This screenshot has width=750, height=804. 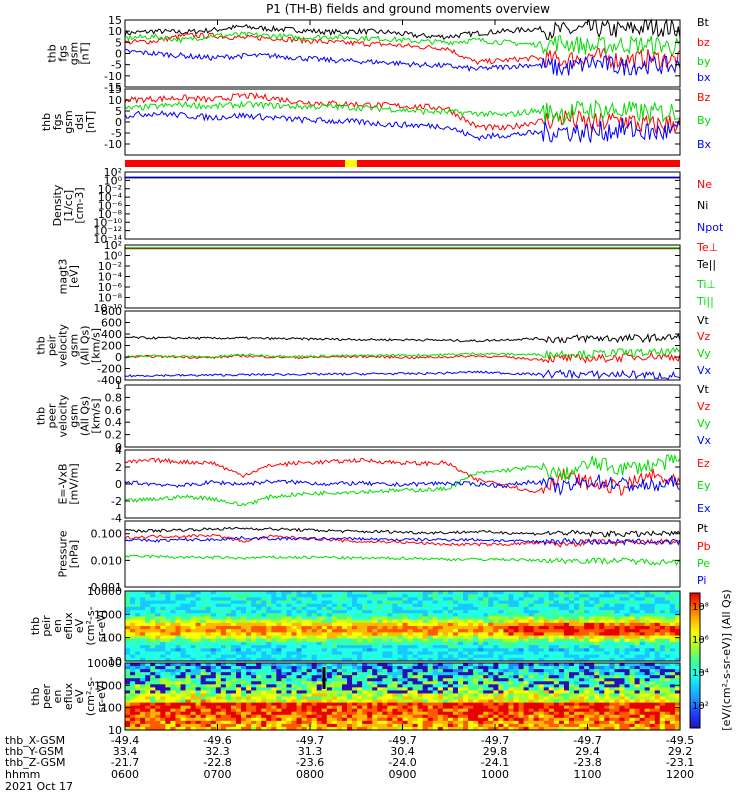 What do you see at coordinates (706, 284) in the screenshot?
I see `legend-label-3-2: Ti⊥` at bounding box center [706, 284].